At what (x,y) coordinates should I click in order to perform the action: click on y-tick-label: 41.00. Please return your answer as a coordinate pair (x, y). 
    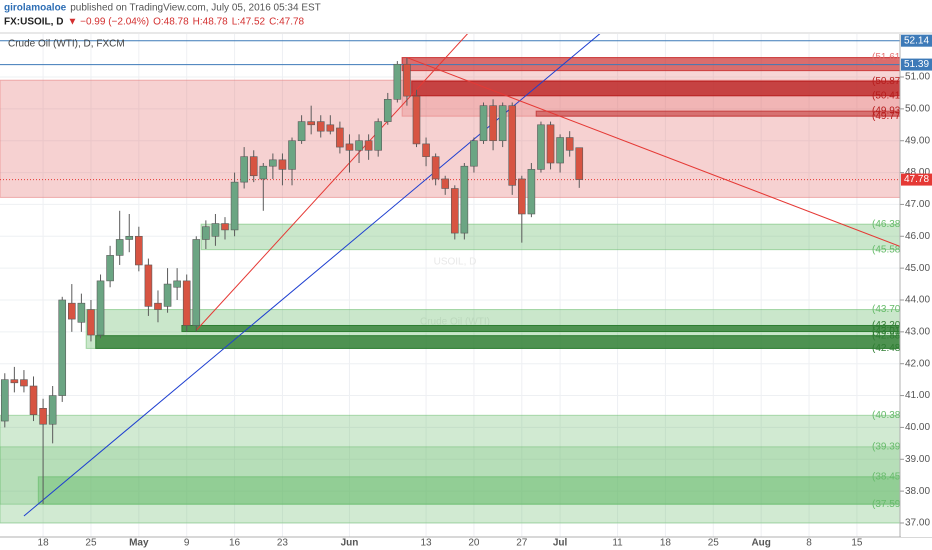
    Looking at the image, I should click on (917, 395).